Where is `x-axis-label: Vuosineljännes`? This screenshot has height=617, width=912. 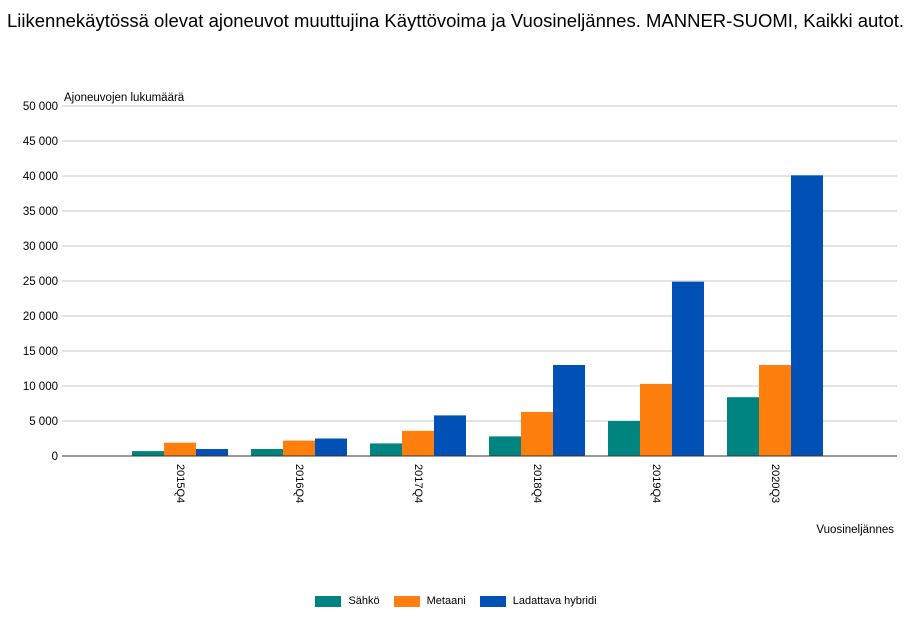
x-axis-label: Vuosineljännes is located at coordinates (855, 530).